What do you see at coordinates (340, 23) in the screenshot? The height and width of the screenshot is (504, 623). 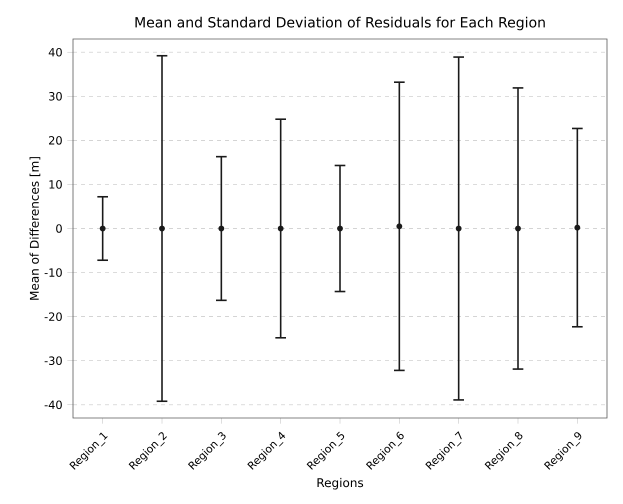 I see `chart-title: Mean and Standard Deviation of Residuals for Each Region` at bounding box center [340, 23].